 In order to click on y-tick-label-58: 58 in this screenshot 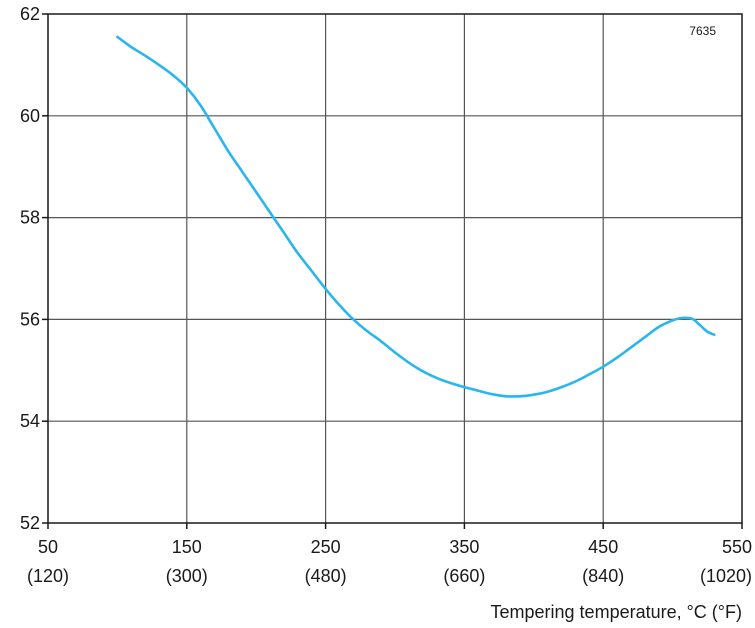, I will do `click(30, 218)`.